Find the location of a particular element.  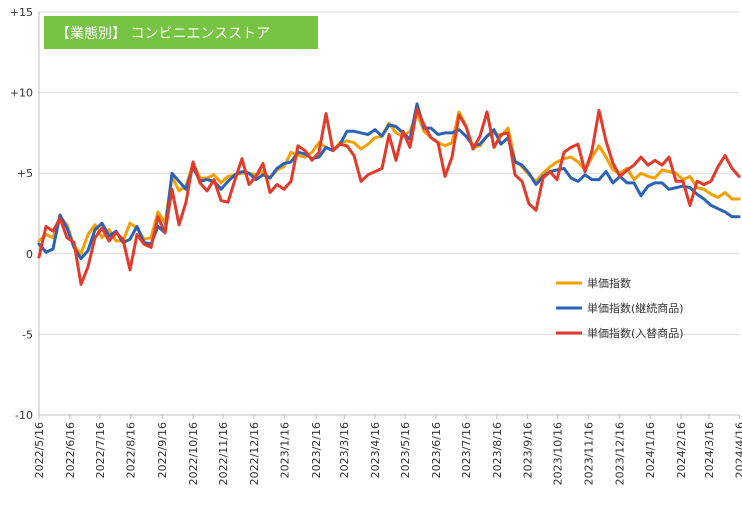

chart-title-background is located at coordinates (181, 32).